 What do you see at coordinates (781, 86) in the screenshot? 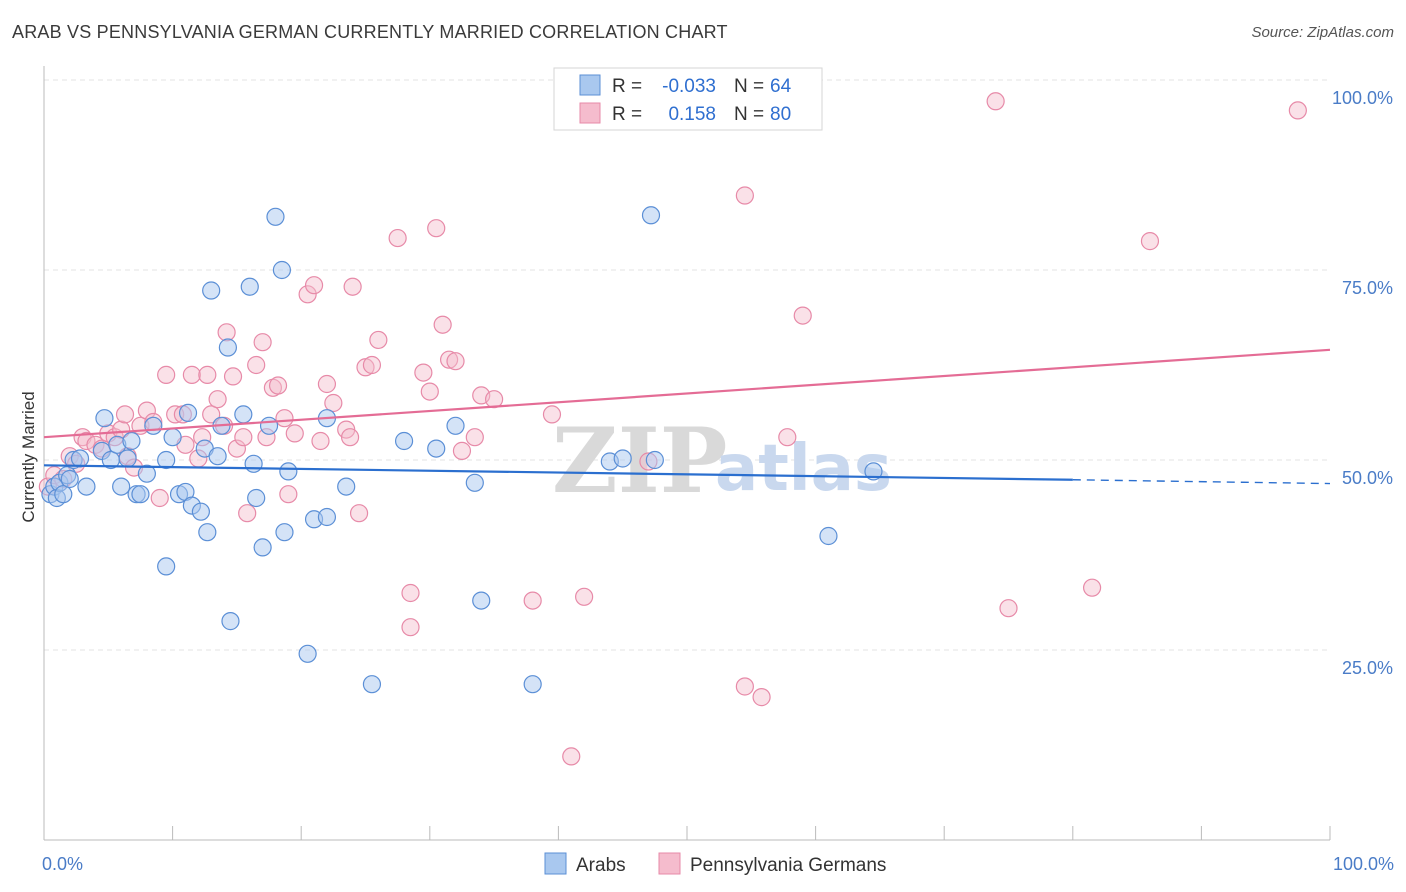
I see `legend-n-value-arabs: 64` at bounding box center [781, 86].